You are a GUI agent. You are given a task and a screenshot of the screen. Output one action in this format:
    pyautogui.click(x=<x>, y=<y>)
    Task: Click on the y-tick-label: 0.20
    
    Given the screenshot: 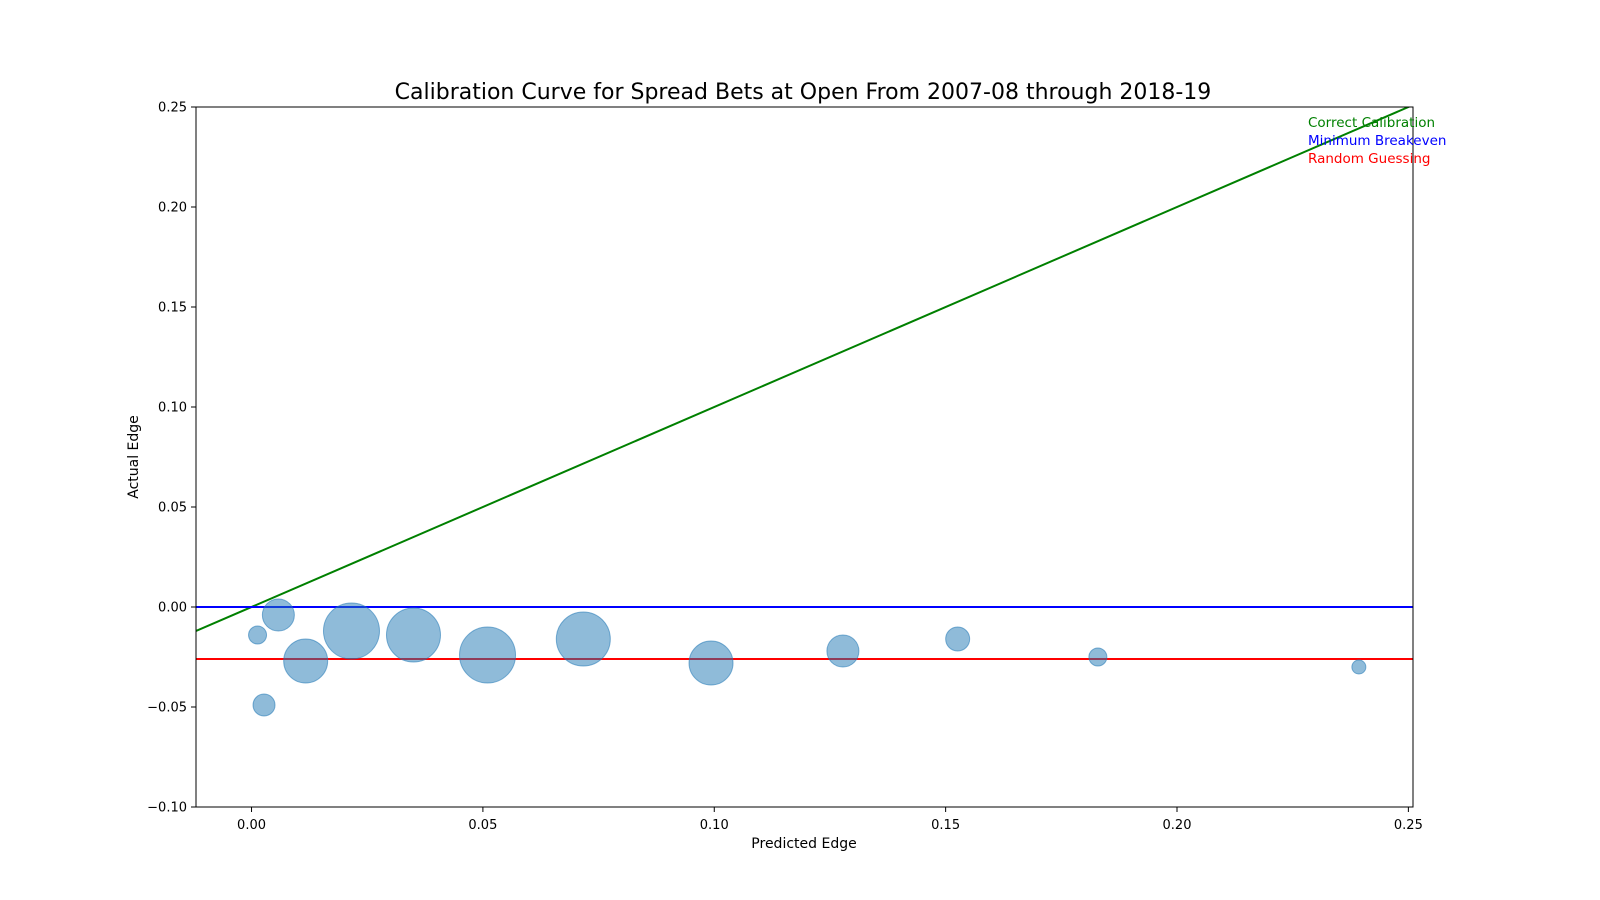 What is the action you would take?
    pyautogui.click(x=172, y=208)
    